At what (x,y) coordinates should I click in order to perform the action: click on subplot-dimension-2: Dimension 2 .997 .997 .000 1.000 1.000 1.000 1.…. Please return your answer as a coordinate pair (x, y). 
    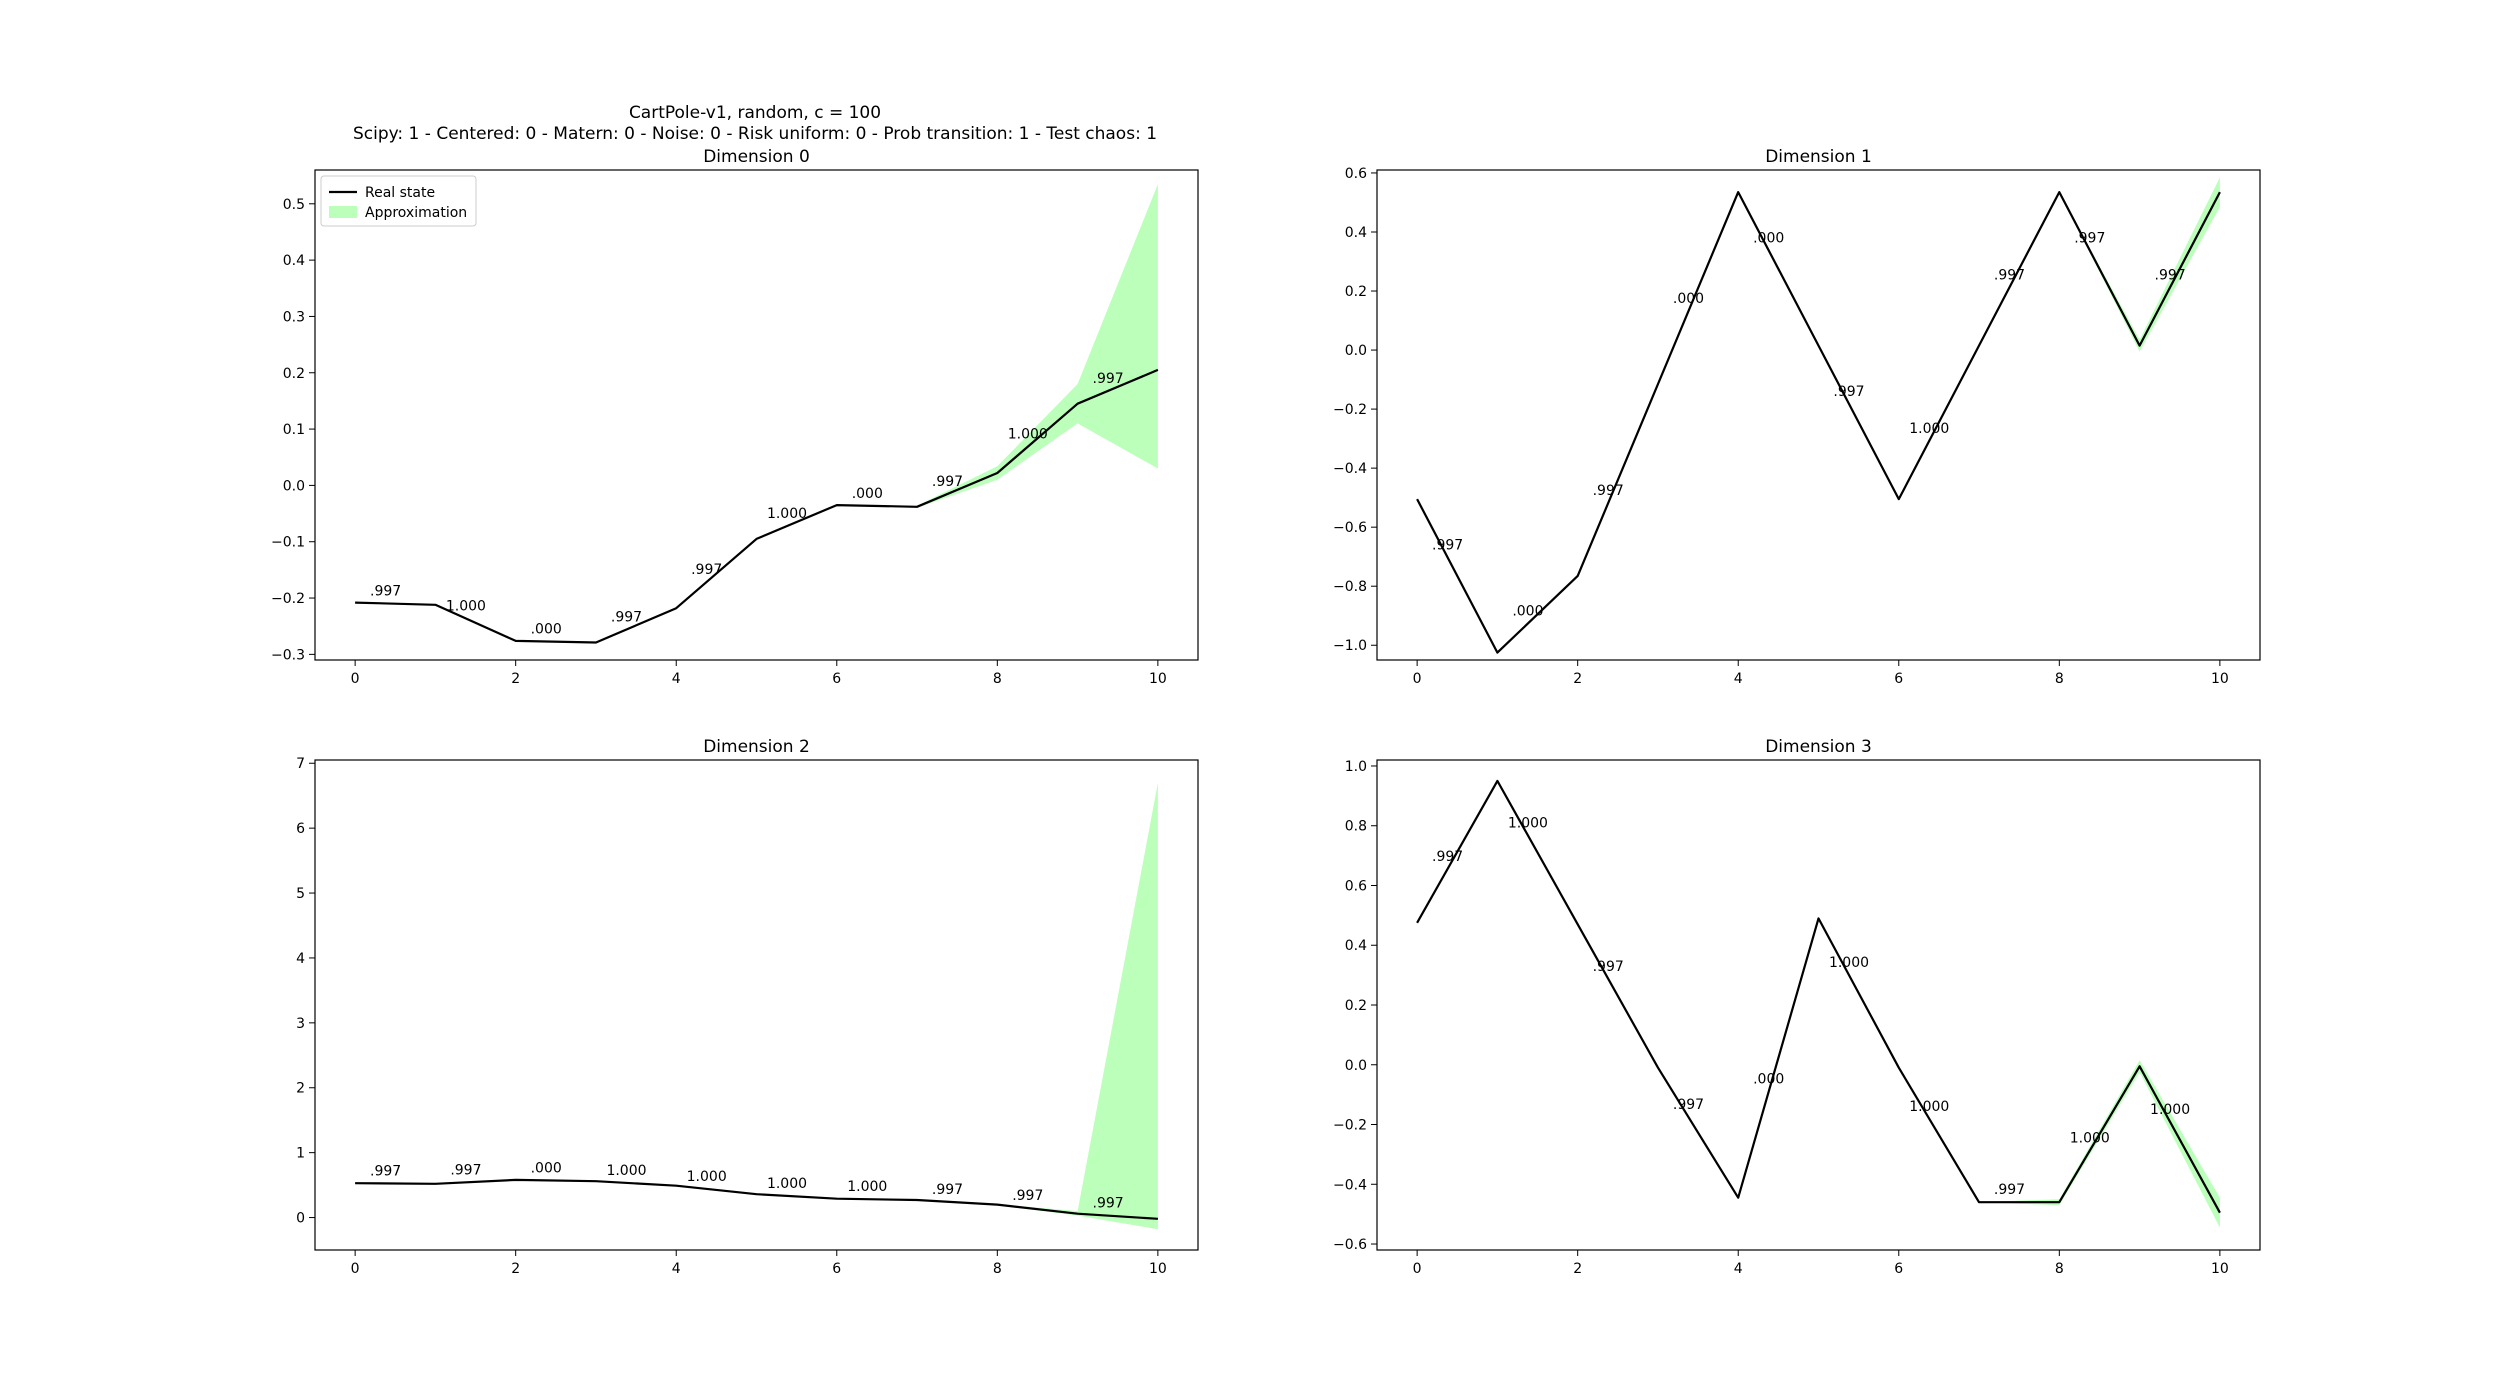
    Looking at the image, I should click on (747, 1007).